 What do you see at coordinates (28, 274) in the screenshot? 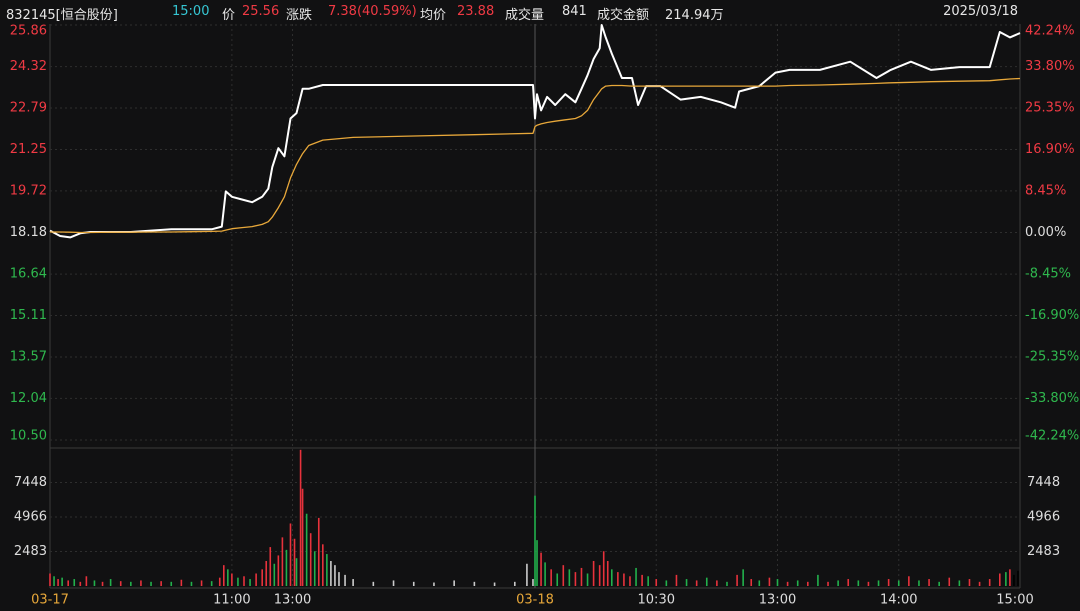
I see `y-tick-label: 16.64` at bounding box center [28, 274].